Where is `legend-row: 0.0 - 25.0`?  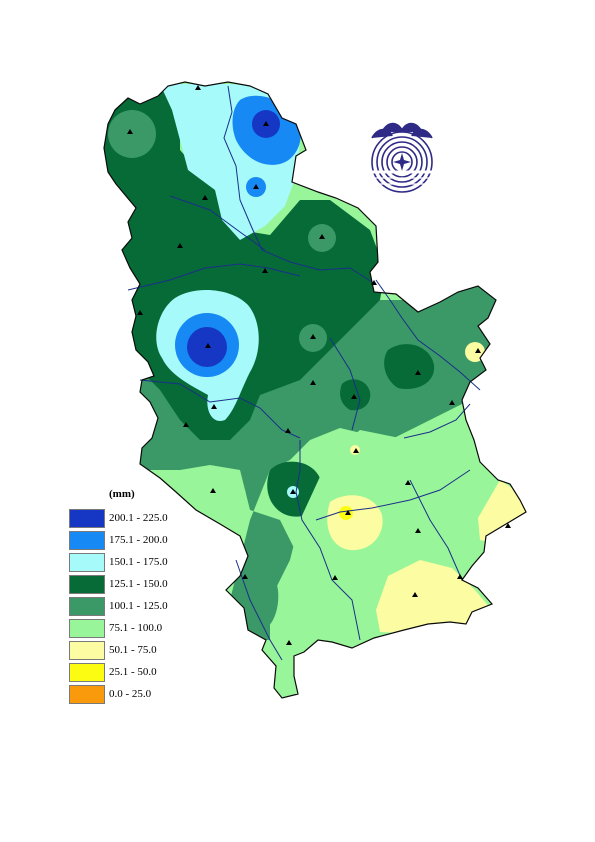
legend-row: 0.0 - 25.0 is located at coordinates (139, 695).